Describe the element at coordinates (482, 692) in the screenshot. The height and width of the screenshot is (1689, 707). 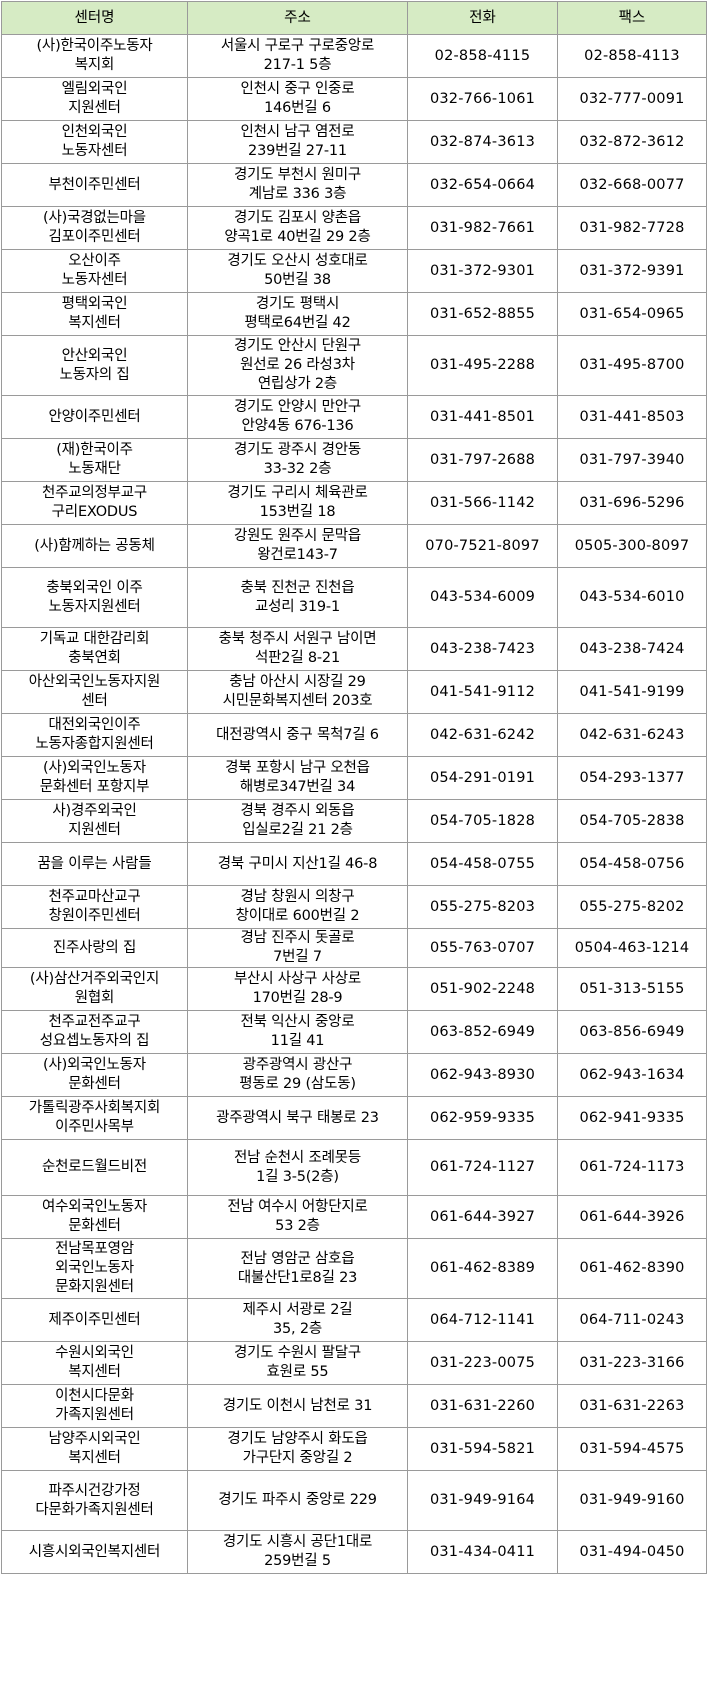
I see `cell-phone: 041-541-9112` at that location.